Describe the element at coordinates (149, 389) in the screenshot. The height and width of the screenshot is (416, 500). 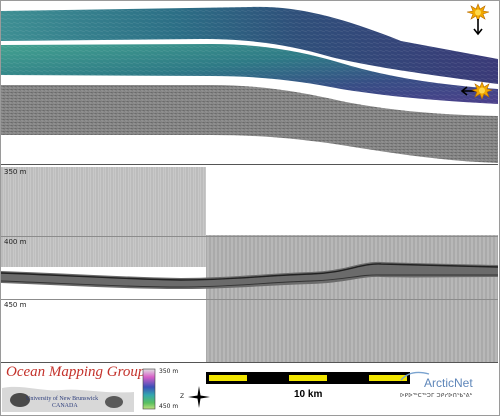
I see `depth-color-legend` at that location.